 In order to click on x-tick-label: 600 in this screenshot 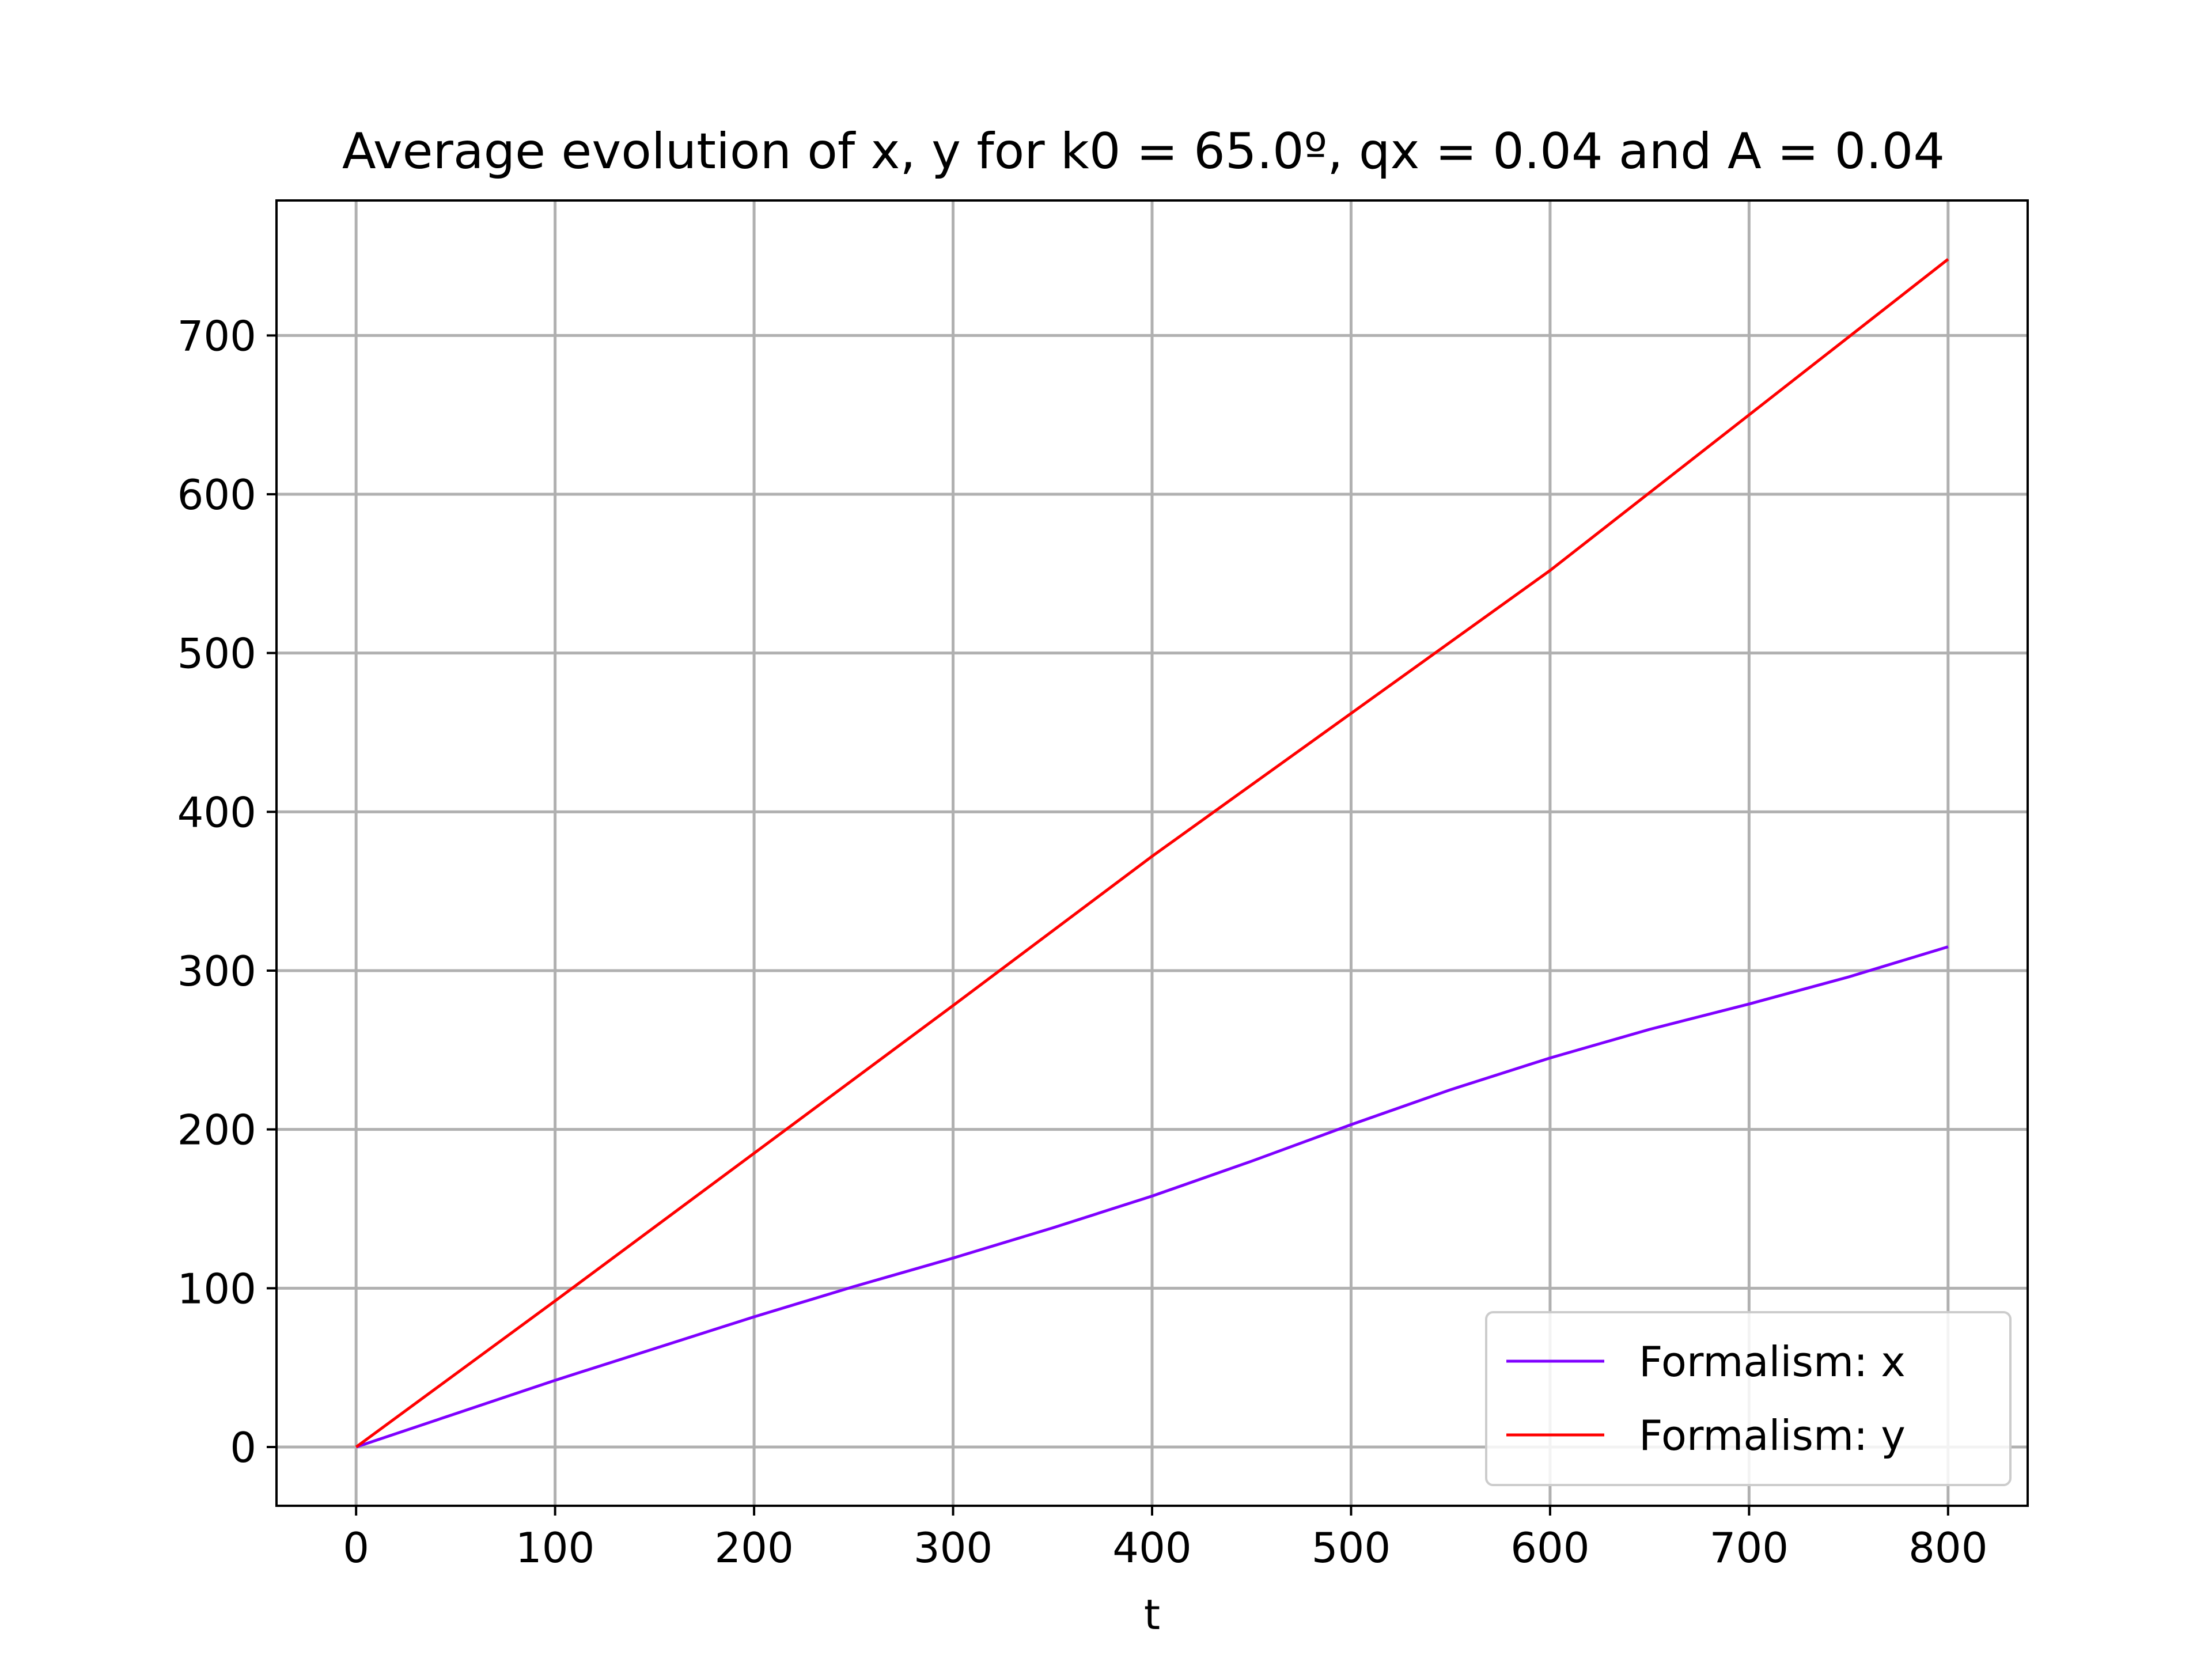, I will do `click(1549, 1548)`.